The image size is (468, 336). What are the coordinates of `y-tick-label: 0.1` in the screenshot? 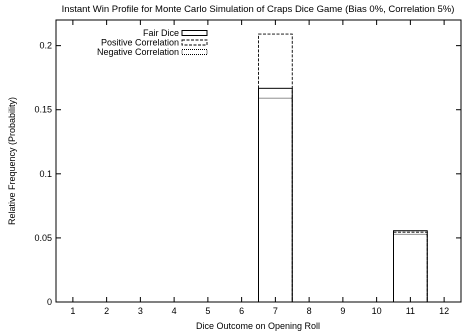 It's located at (45, 174).